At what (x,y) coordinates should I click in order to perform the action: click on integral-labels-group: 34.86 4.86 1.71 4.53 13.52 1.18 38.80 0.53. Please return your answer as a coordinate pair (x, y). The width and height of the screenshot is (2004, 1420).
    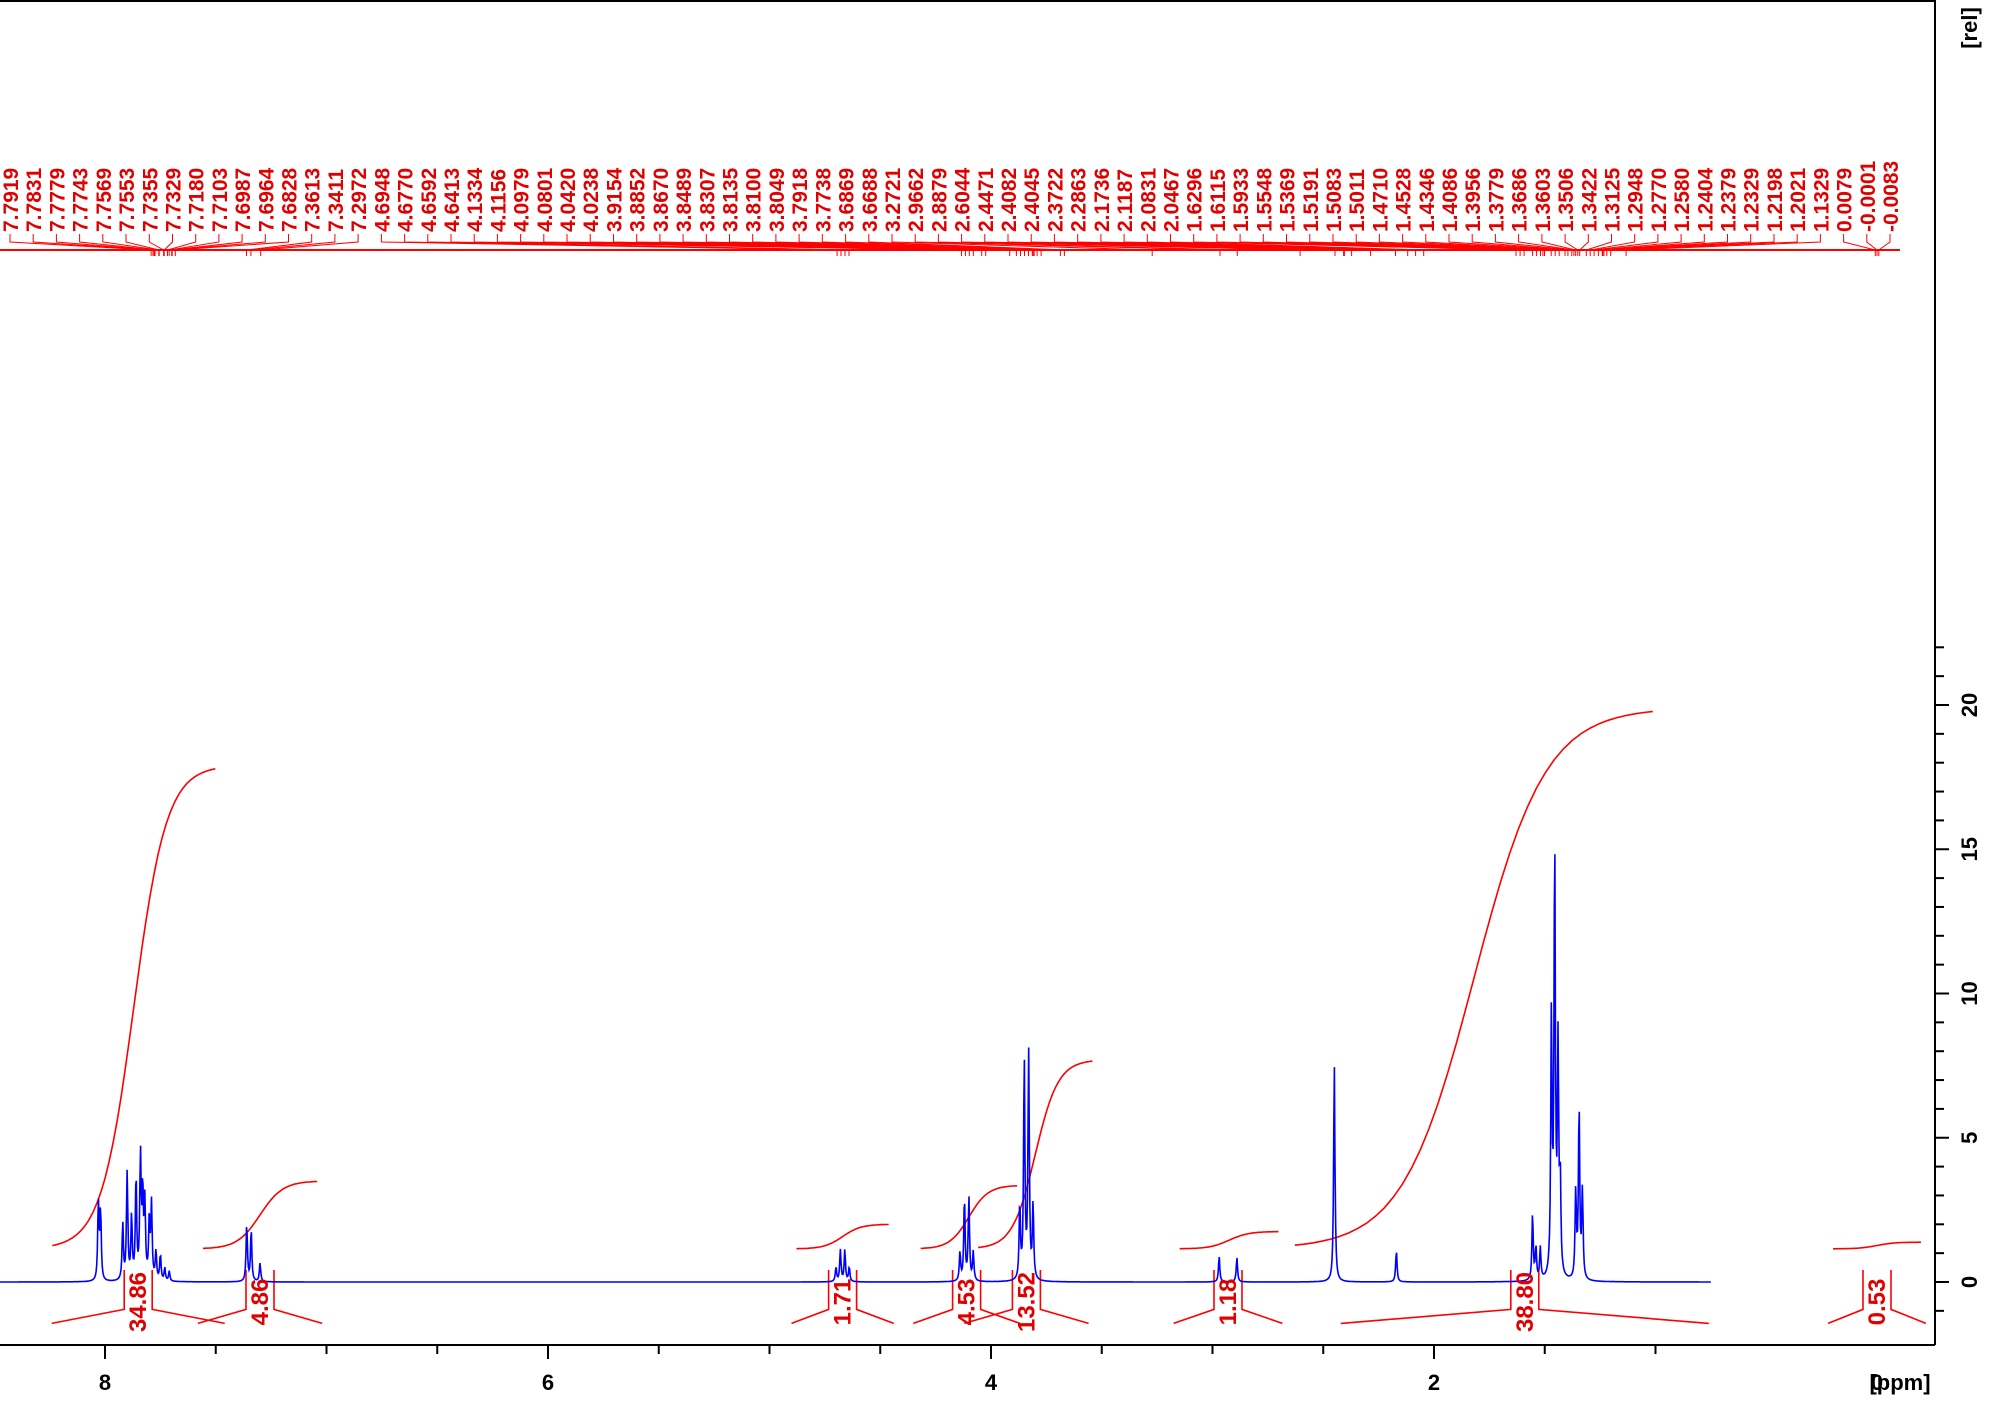
    Looking at the image, I should click on (1008, 1302).